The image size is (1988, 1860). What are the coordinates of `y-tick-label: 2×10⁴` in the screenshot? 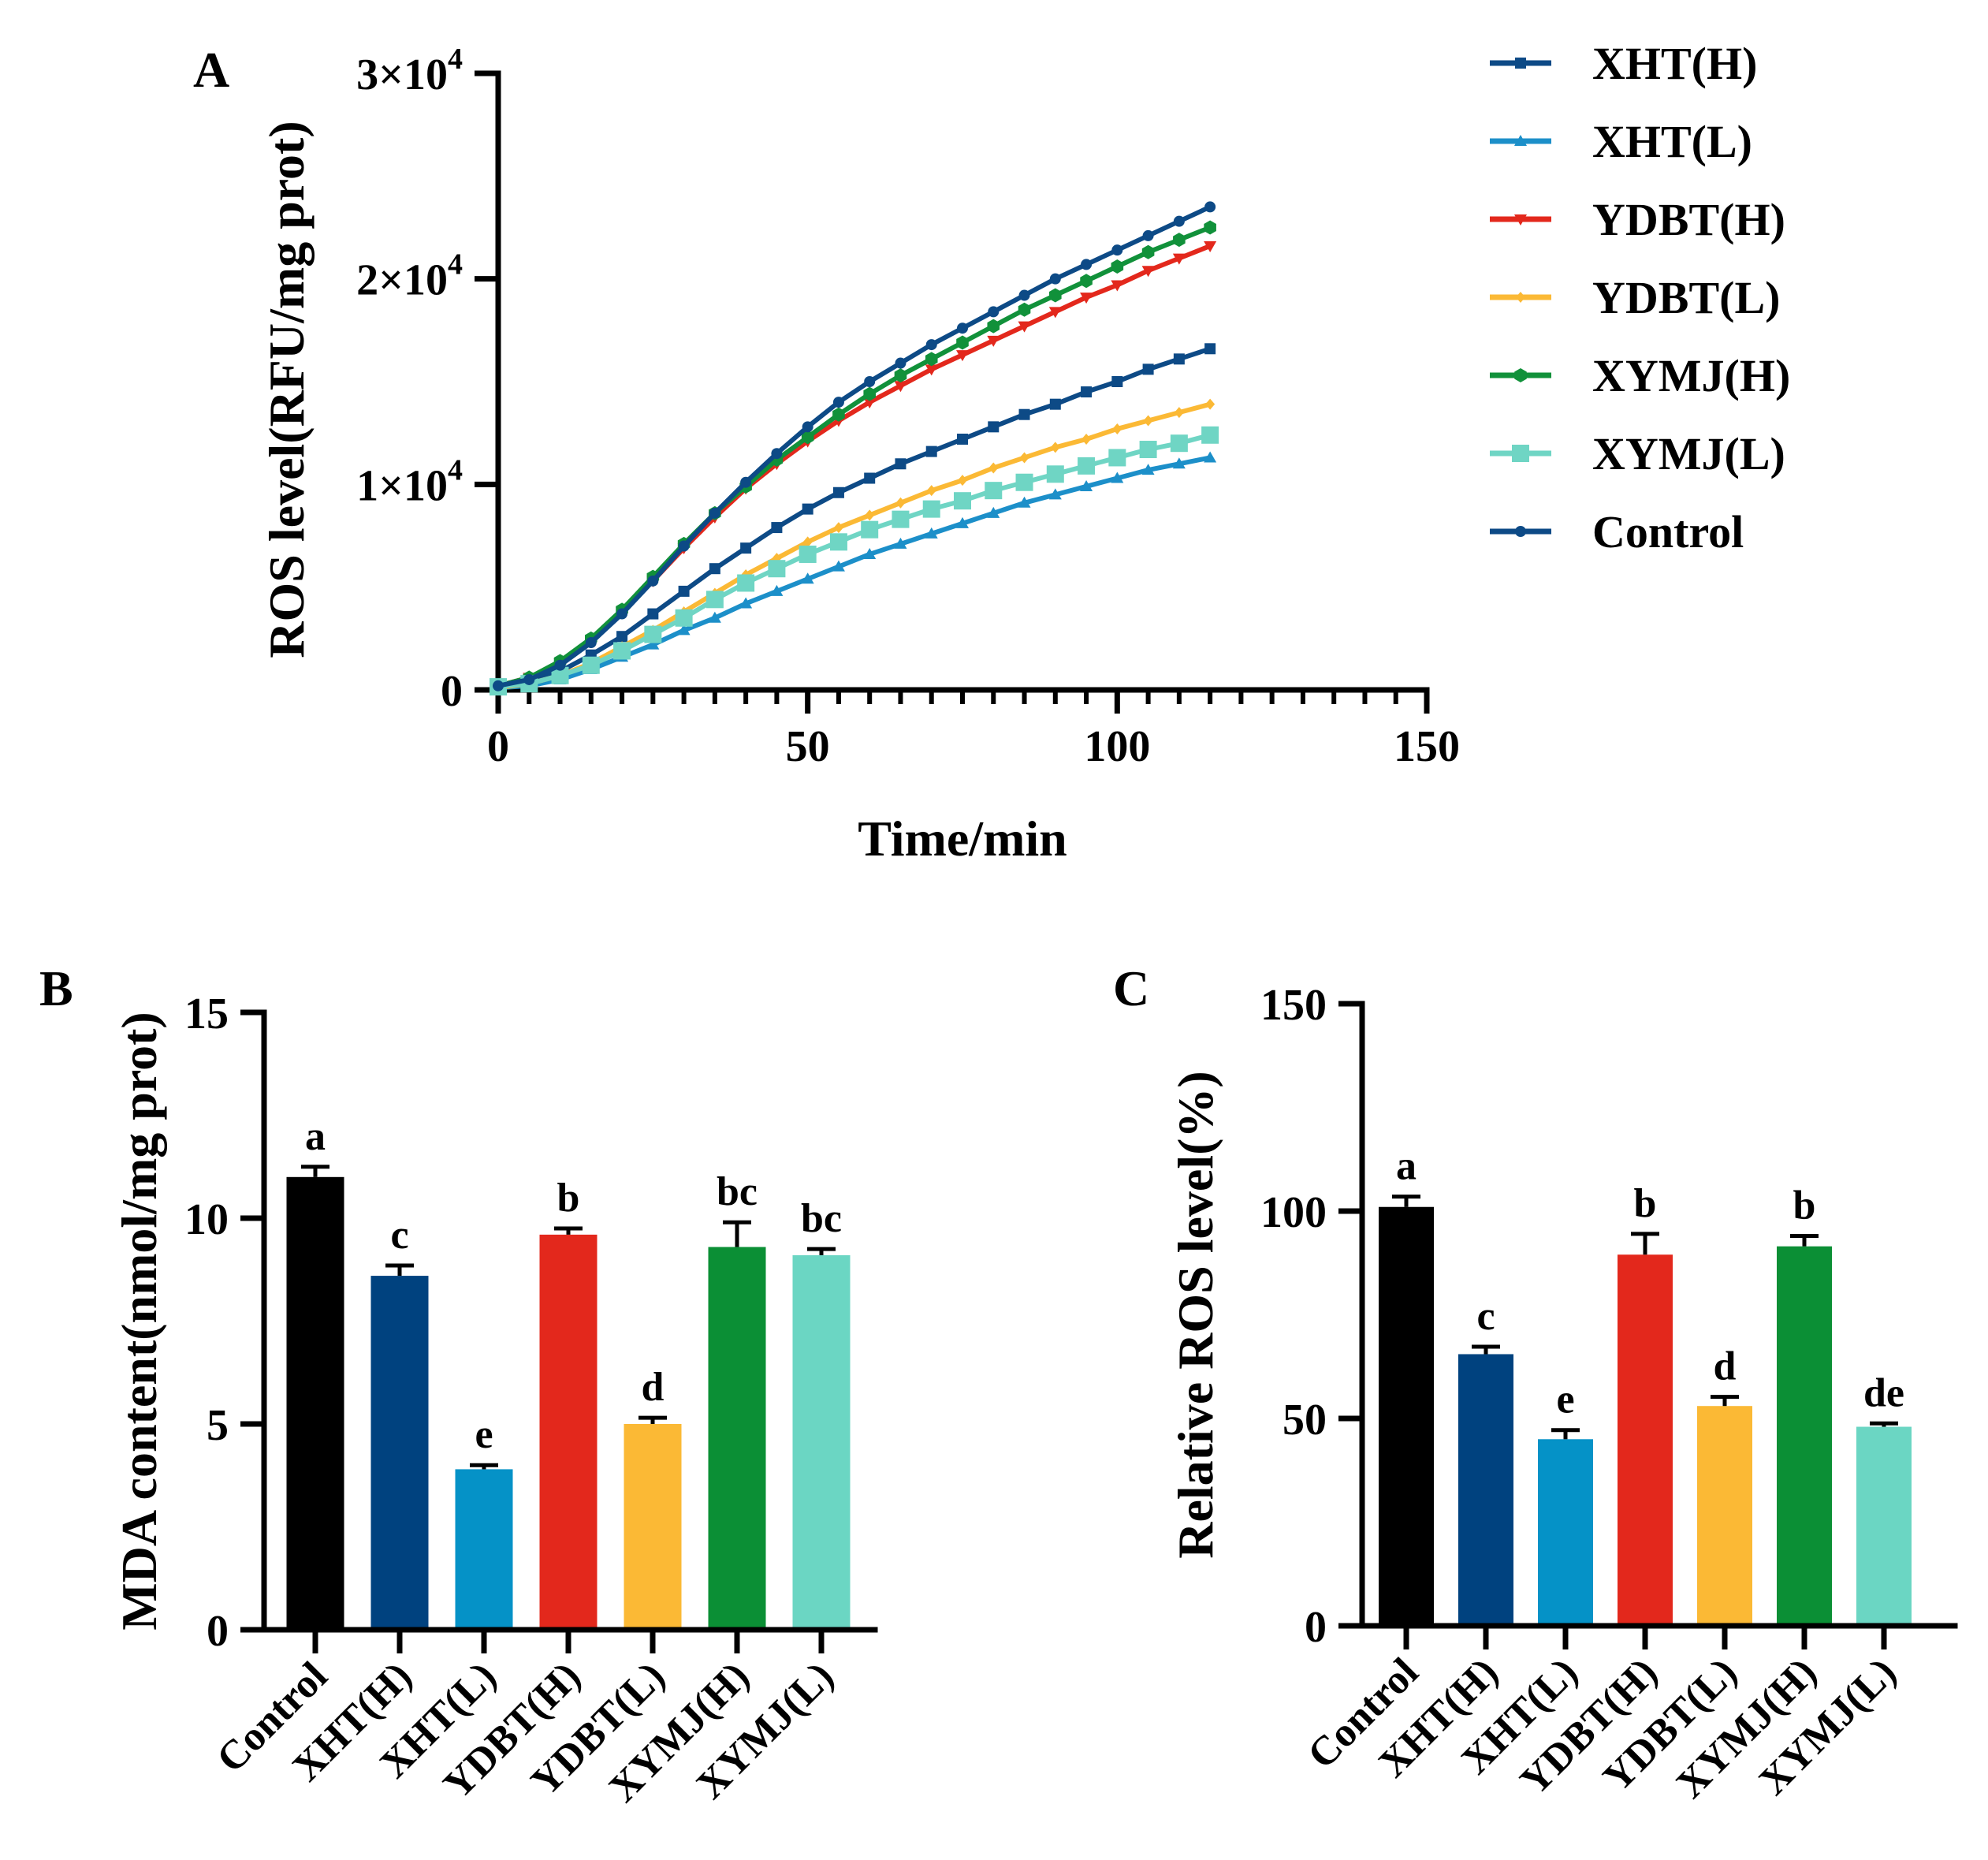 It's located at (409, 276).